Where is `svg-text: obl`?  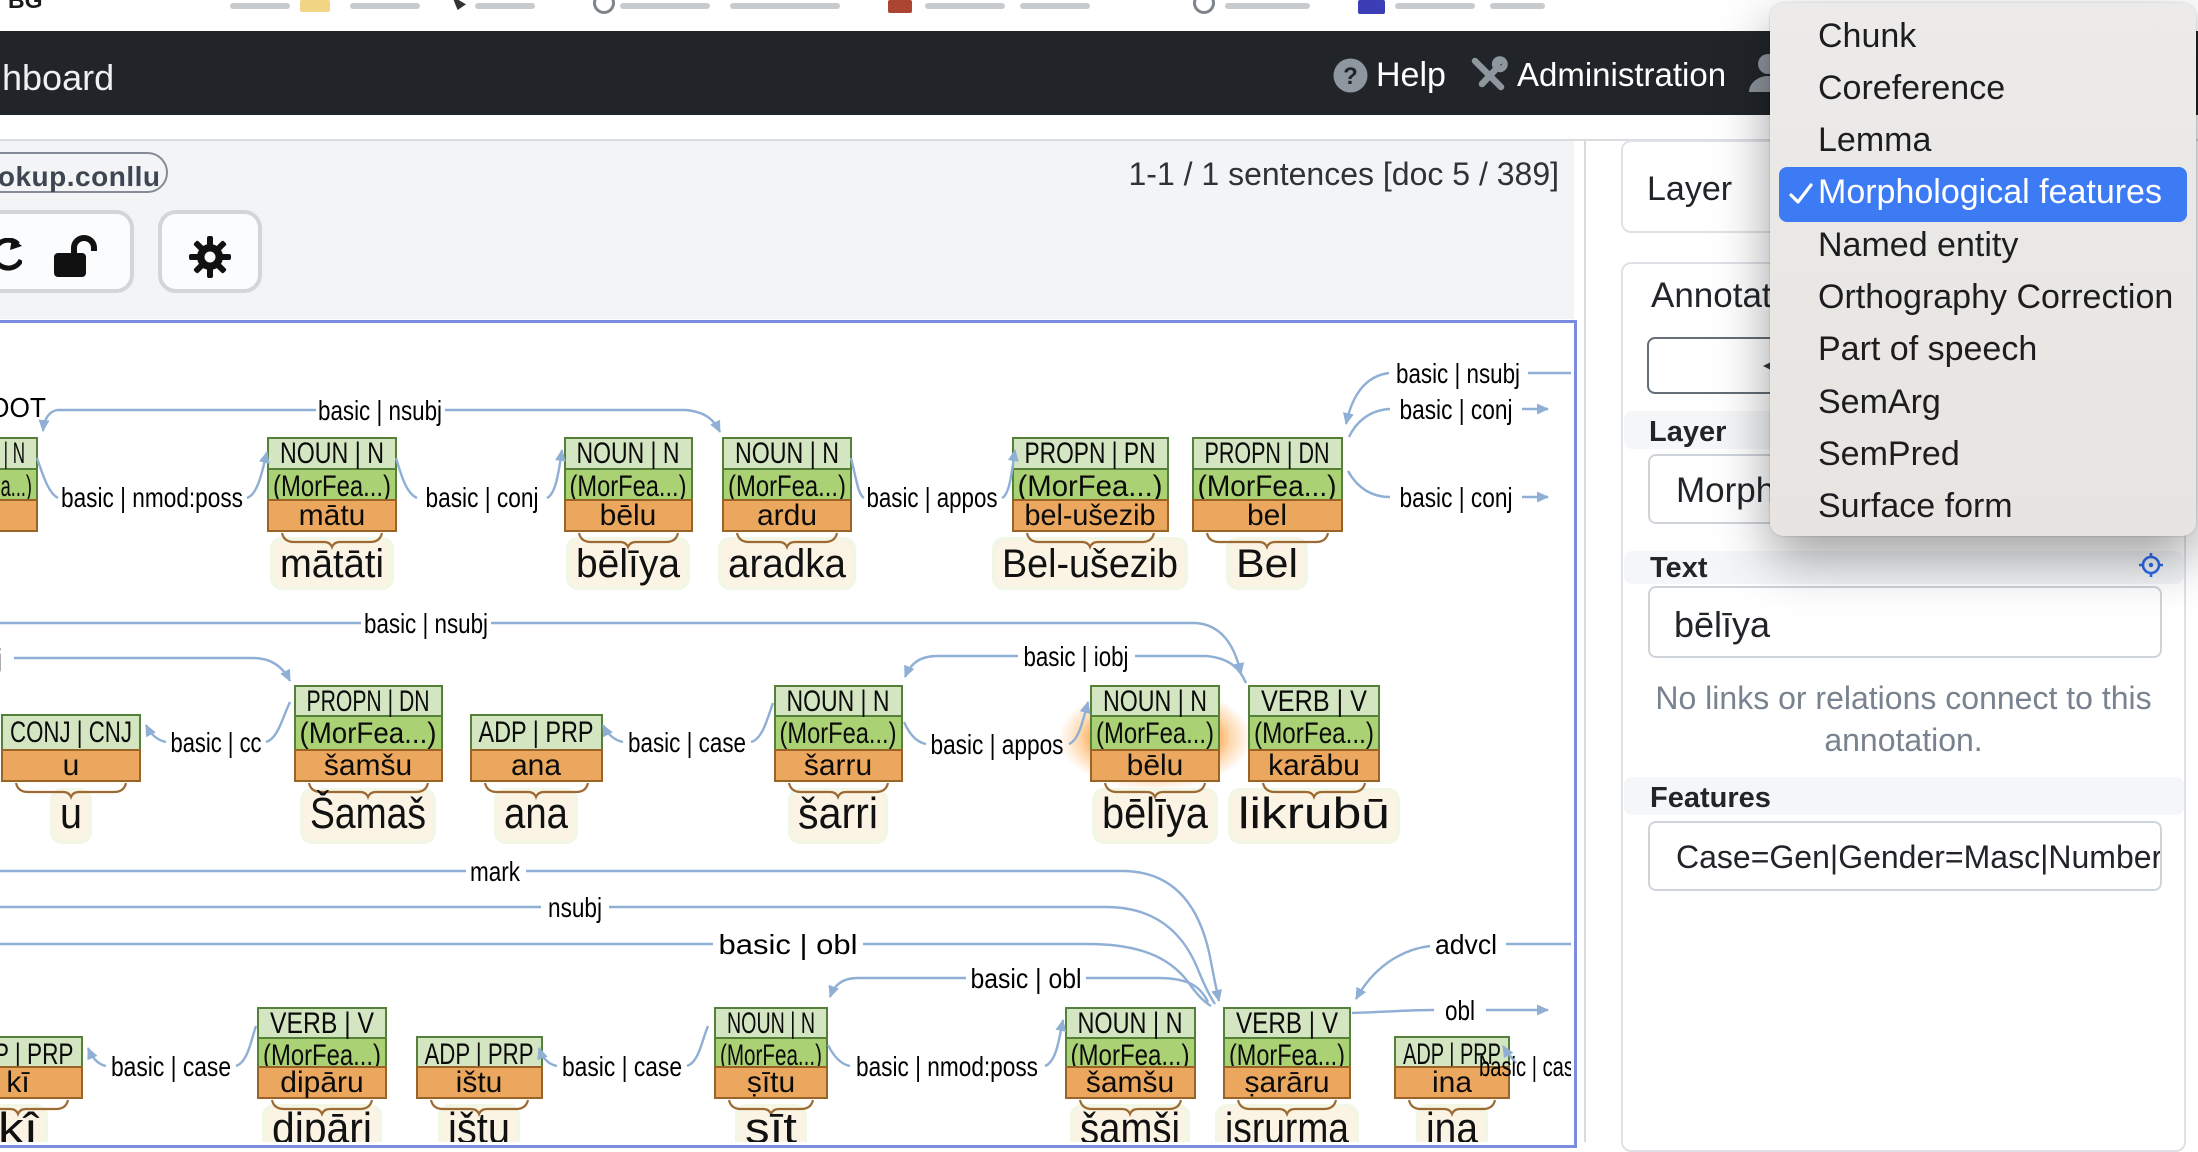 svg-text: obl is located at coordinates (1460, 1010).